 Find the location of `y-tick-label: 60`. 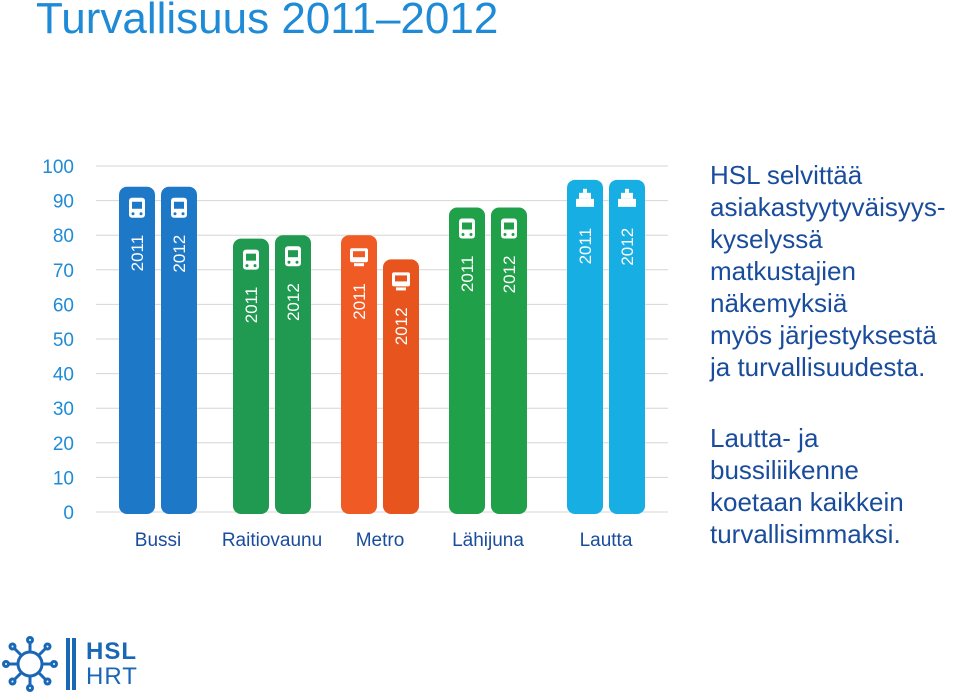

y-tick-label: 60 is located at coordinates (63, 305).